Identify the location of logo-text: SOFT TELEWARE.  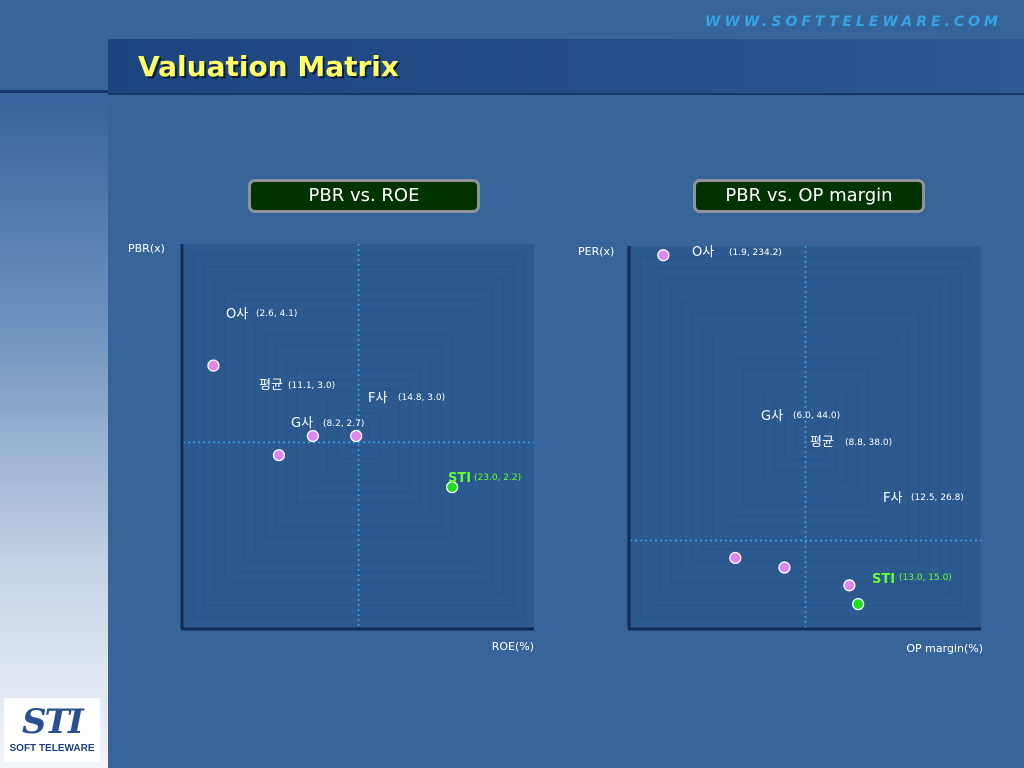
(52, 748).